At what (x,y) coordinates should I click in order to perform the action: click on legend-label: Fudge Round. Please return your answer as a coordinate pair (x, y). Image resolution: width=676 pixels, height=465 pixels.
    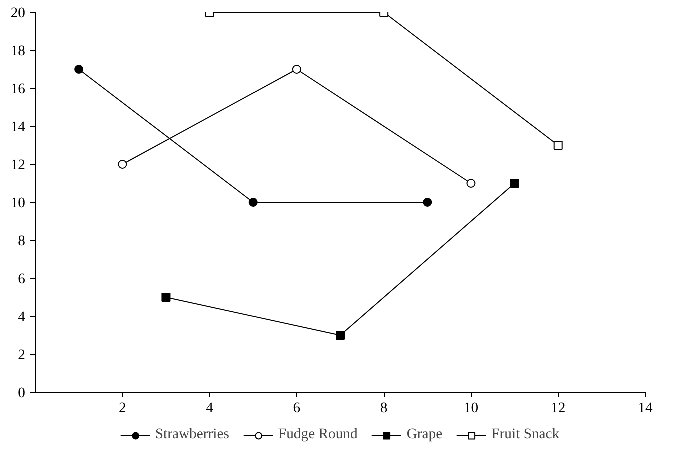
    Looking at the image, I should click on (318, 435).